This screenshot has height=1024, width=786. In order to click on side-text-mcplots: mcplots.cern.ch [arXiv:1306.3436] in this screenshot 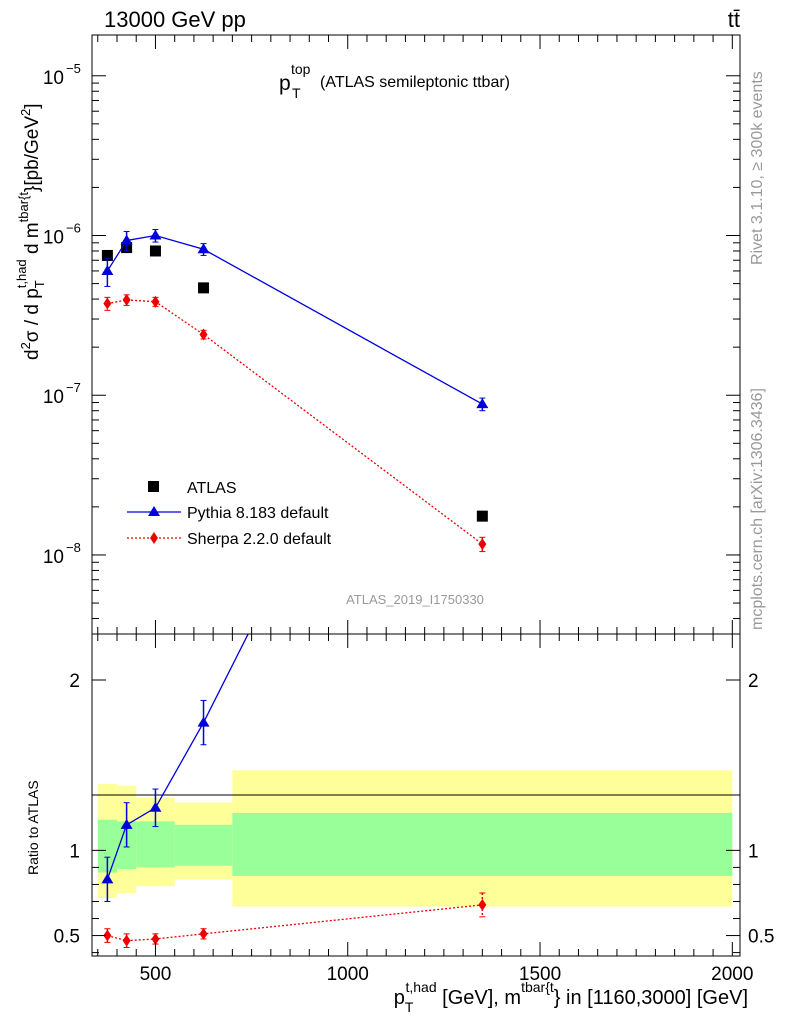, I will do `click(757, 509)`.